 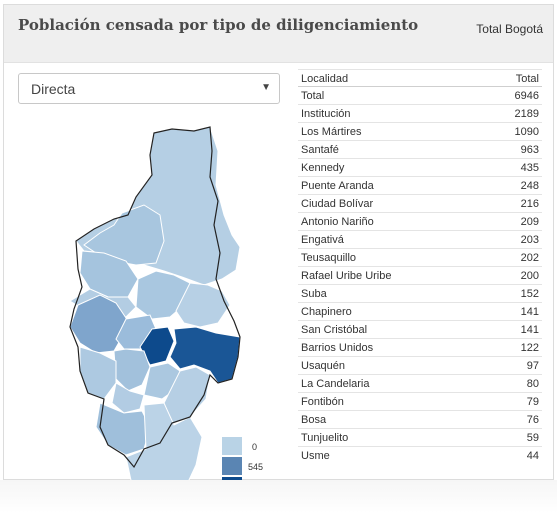 What do you see at coordinates (420, 222) in the screenshot?
I see `table-row: Antonio Nariño 209` at bounding box center [420, 222].